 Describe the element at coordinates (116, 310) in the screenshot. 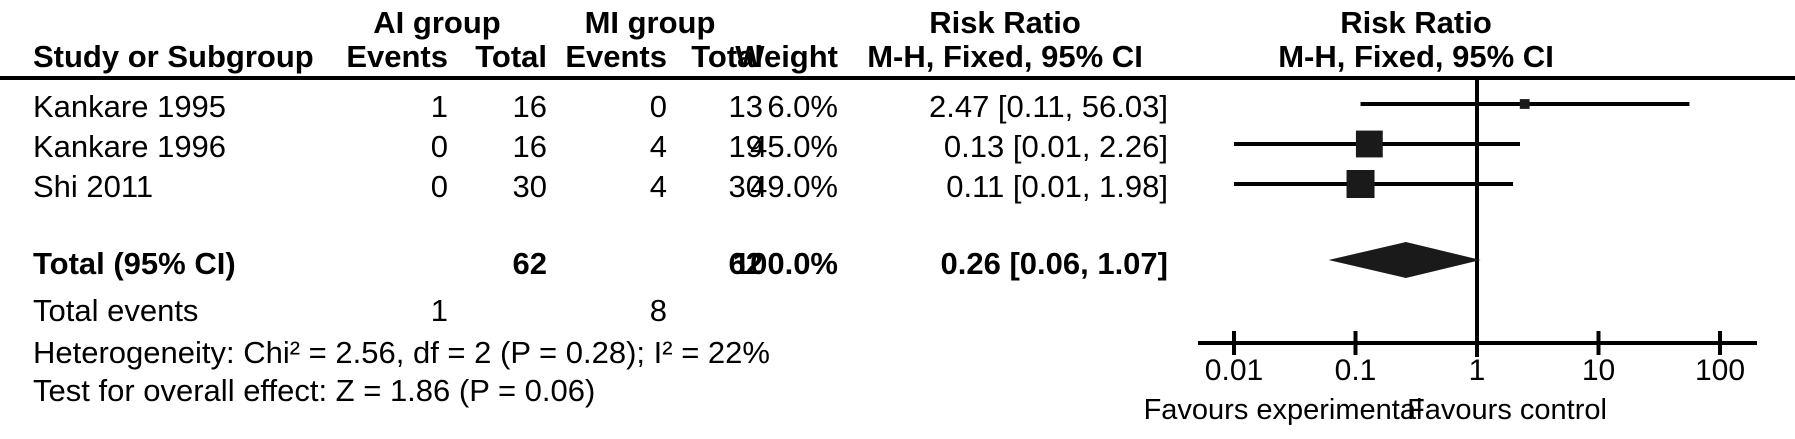

I see `total-events-label: Total events` at that location.